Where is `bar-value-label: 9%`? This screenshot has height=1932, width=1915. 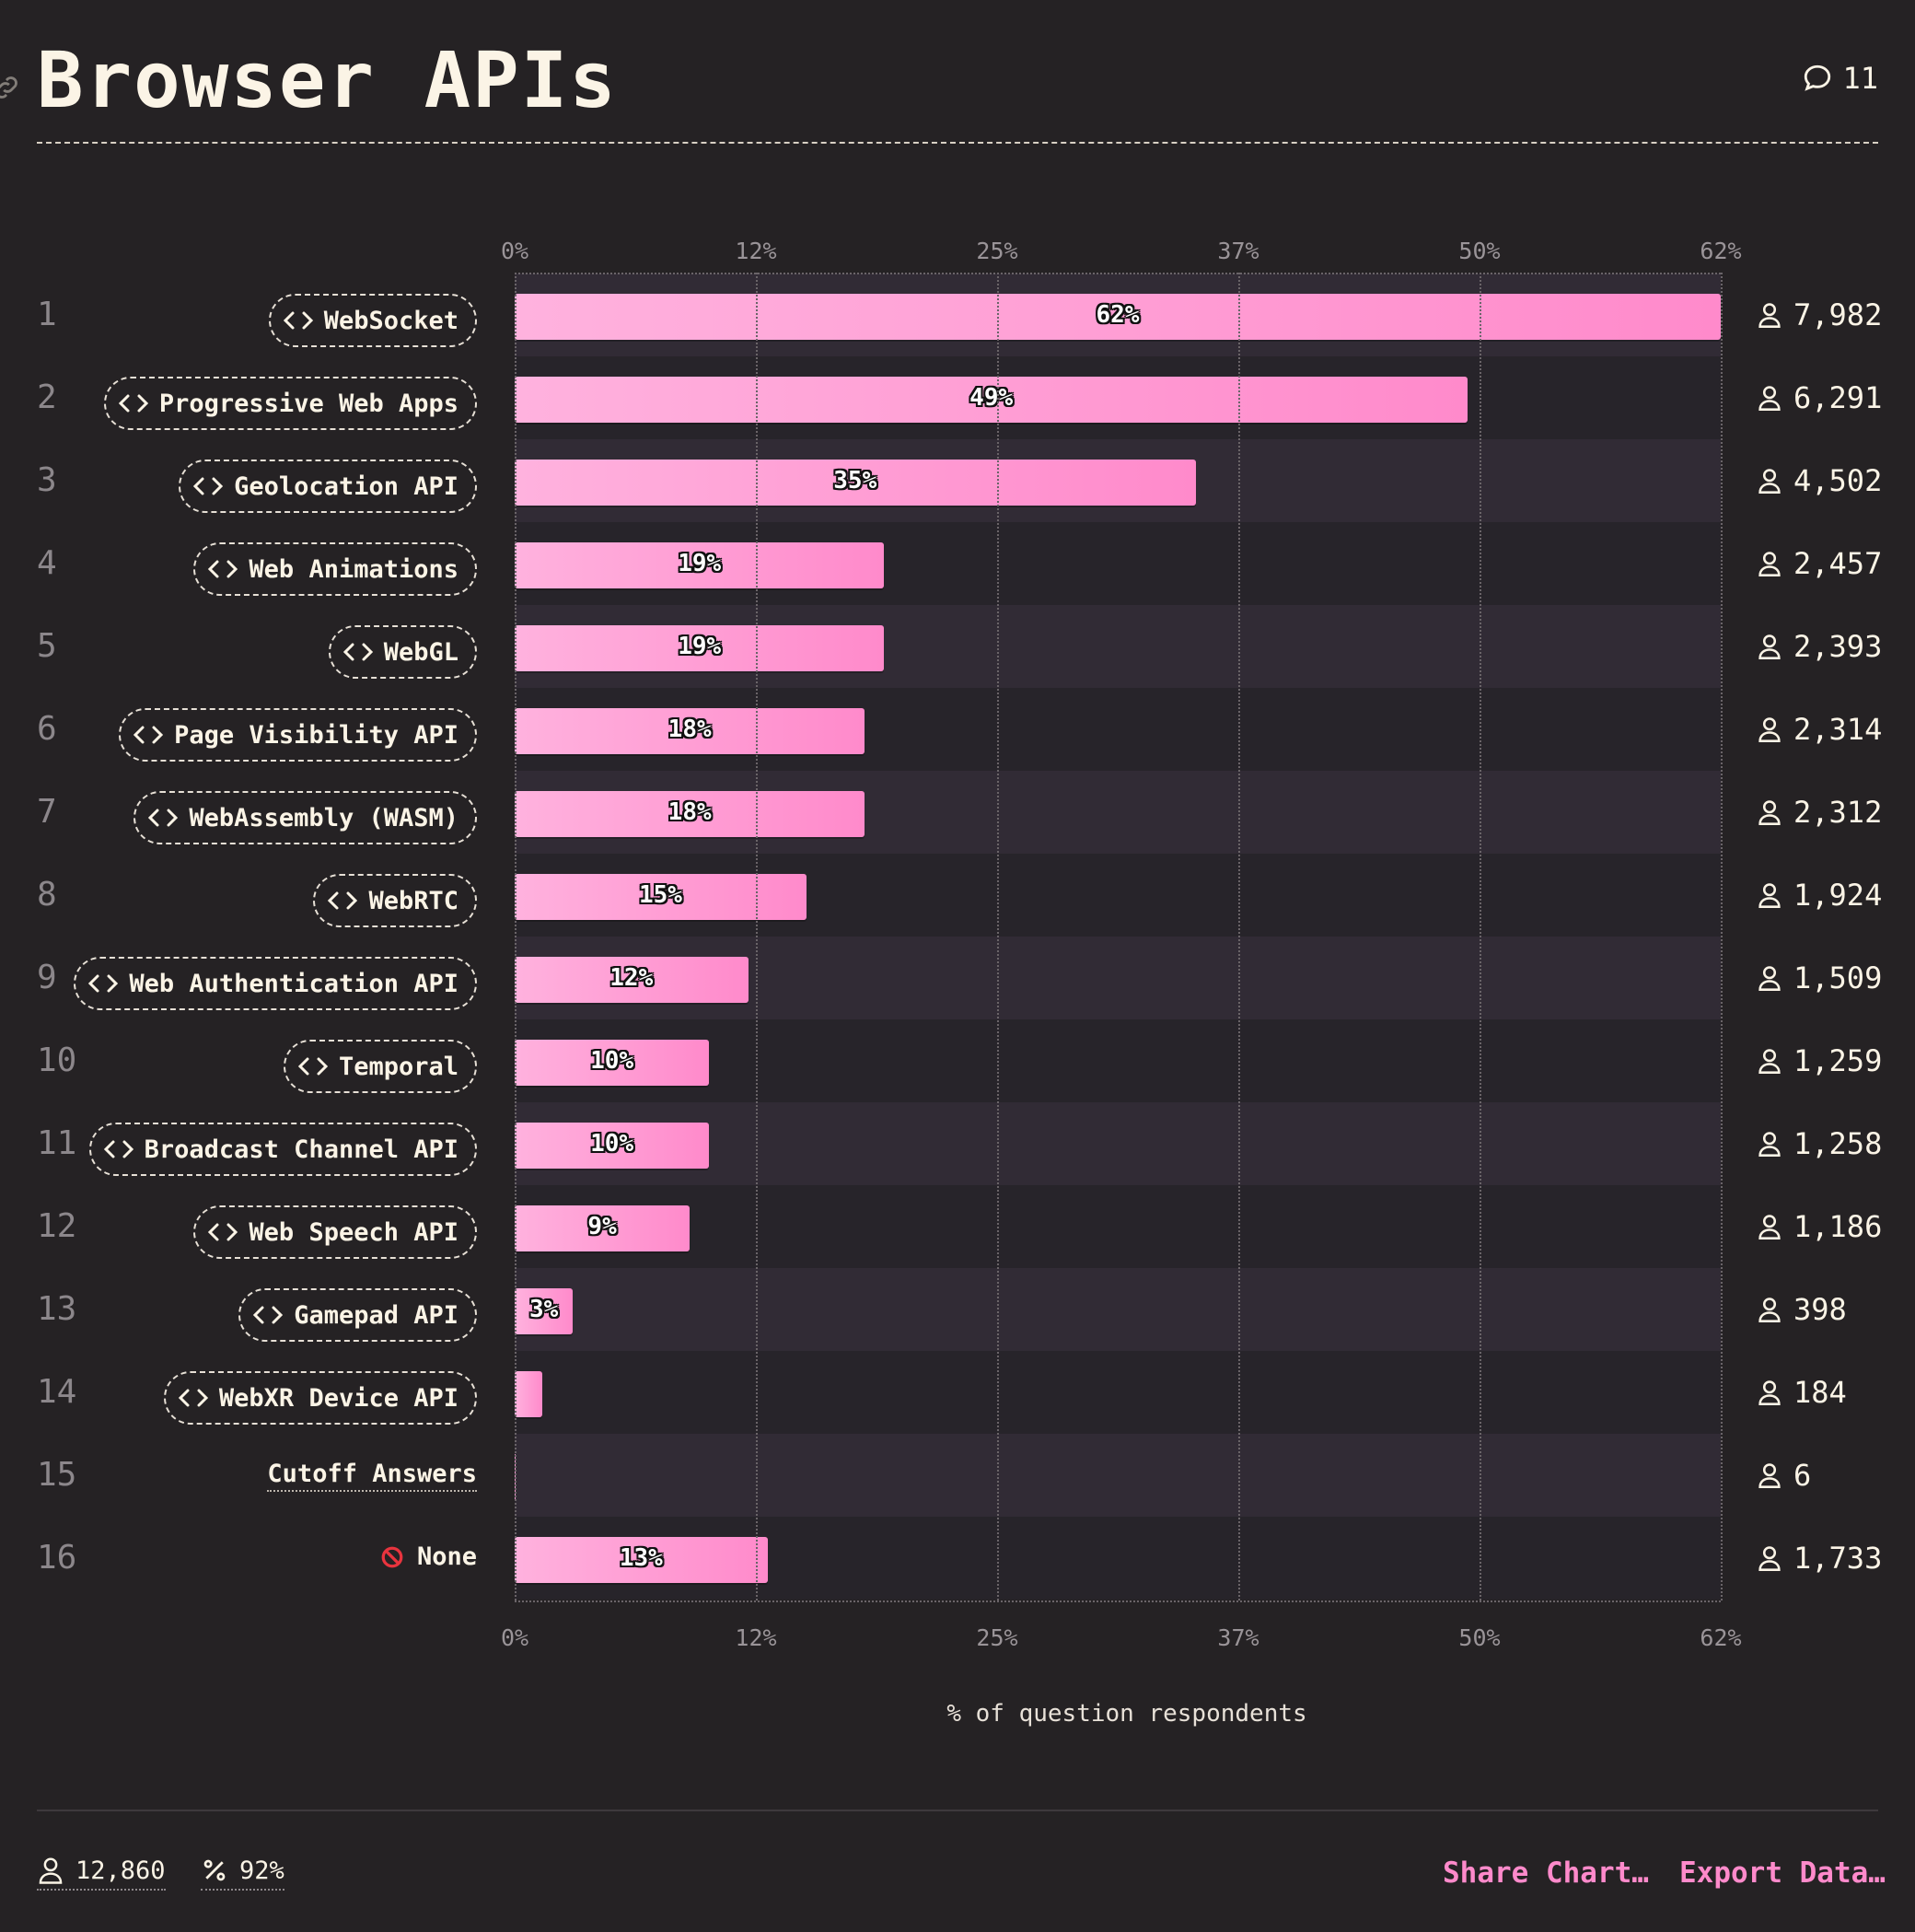
bar-value-label: 9% is located at coordinates (602, 1226).